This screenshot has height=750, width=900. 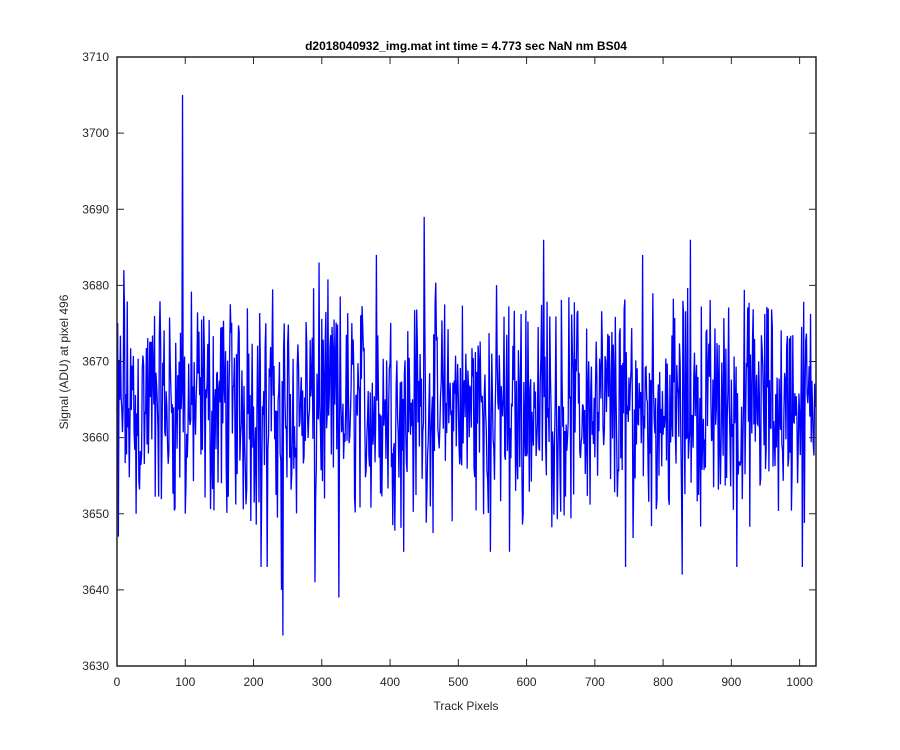 What do you see at coordinates (595, 682) in the screenshot?
I see `x-tick-label: 700` at bounding box center [595, 682].